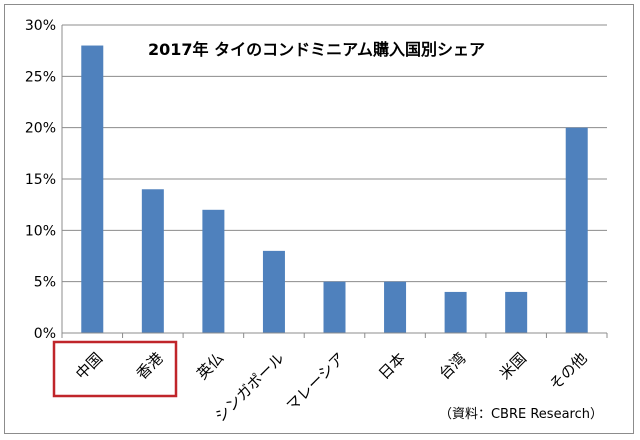 The height and width of the screenshot is (440, 640). What do you see at coordinates (45, 334) in the screenshot?
I see `y-tick-label: 0%` at bounding box center [45, 334].